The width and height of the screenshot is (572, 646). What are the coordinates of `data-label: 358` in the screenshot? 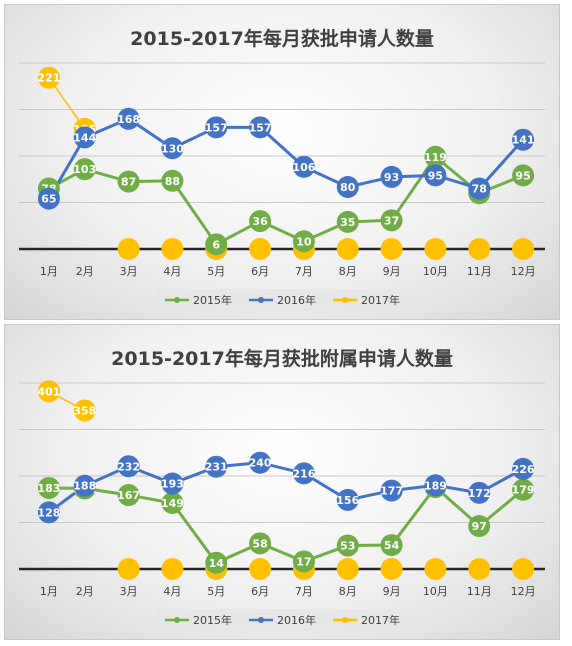 It's located at (84, 410).